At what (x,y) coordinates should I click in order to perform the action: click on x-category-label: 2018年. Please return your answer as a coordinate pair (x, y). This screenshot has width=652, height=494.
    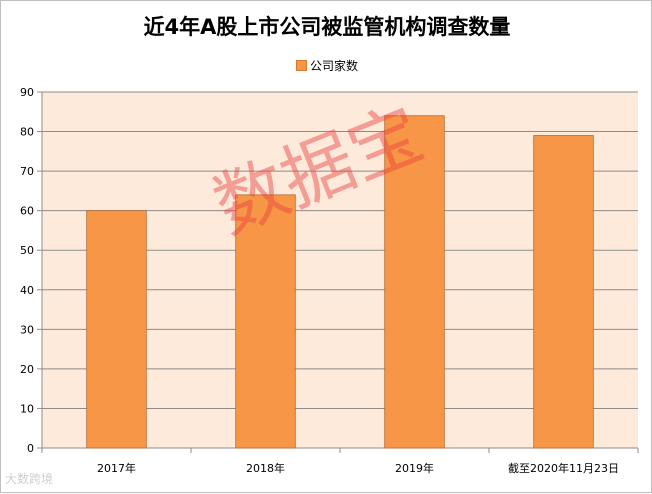
    Looking at the image, I should click on (265, 468).